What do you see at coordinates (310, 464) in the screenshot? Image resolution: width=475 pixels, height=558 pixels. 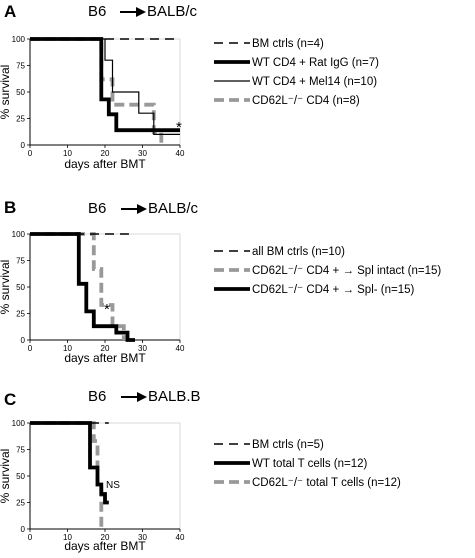 I see `legend-label-2: WT total T cells (n=12)` at bounding box center [310, 464].